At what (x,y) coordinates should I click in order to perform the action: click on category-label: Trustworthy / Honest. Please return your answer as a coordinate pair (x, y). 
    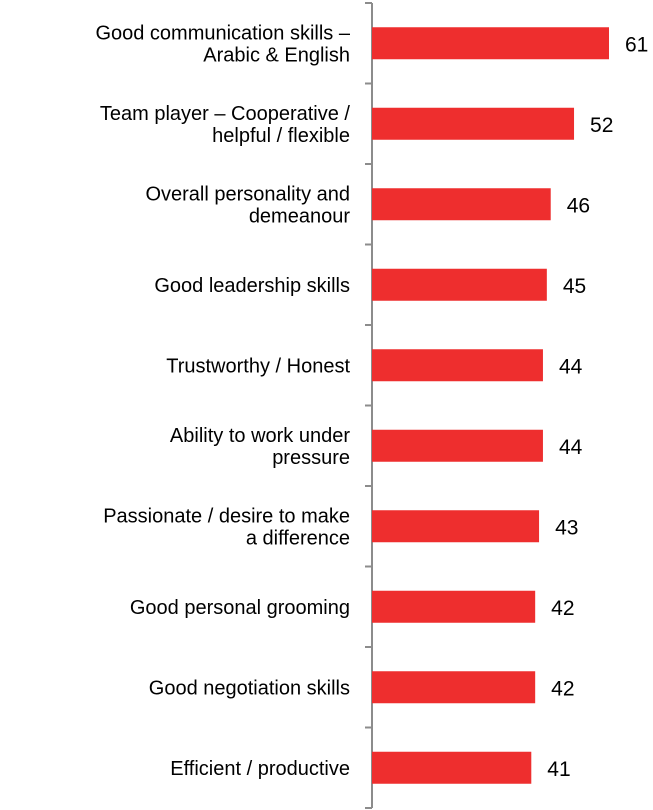
    Looking at the image, I should click on (258, 366).